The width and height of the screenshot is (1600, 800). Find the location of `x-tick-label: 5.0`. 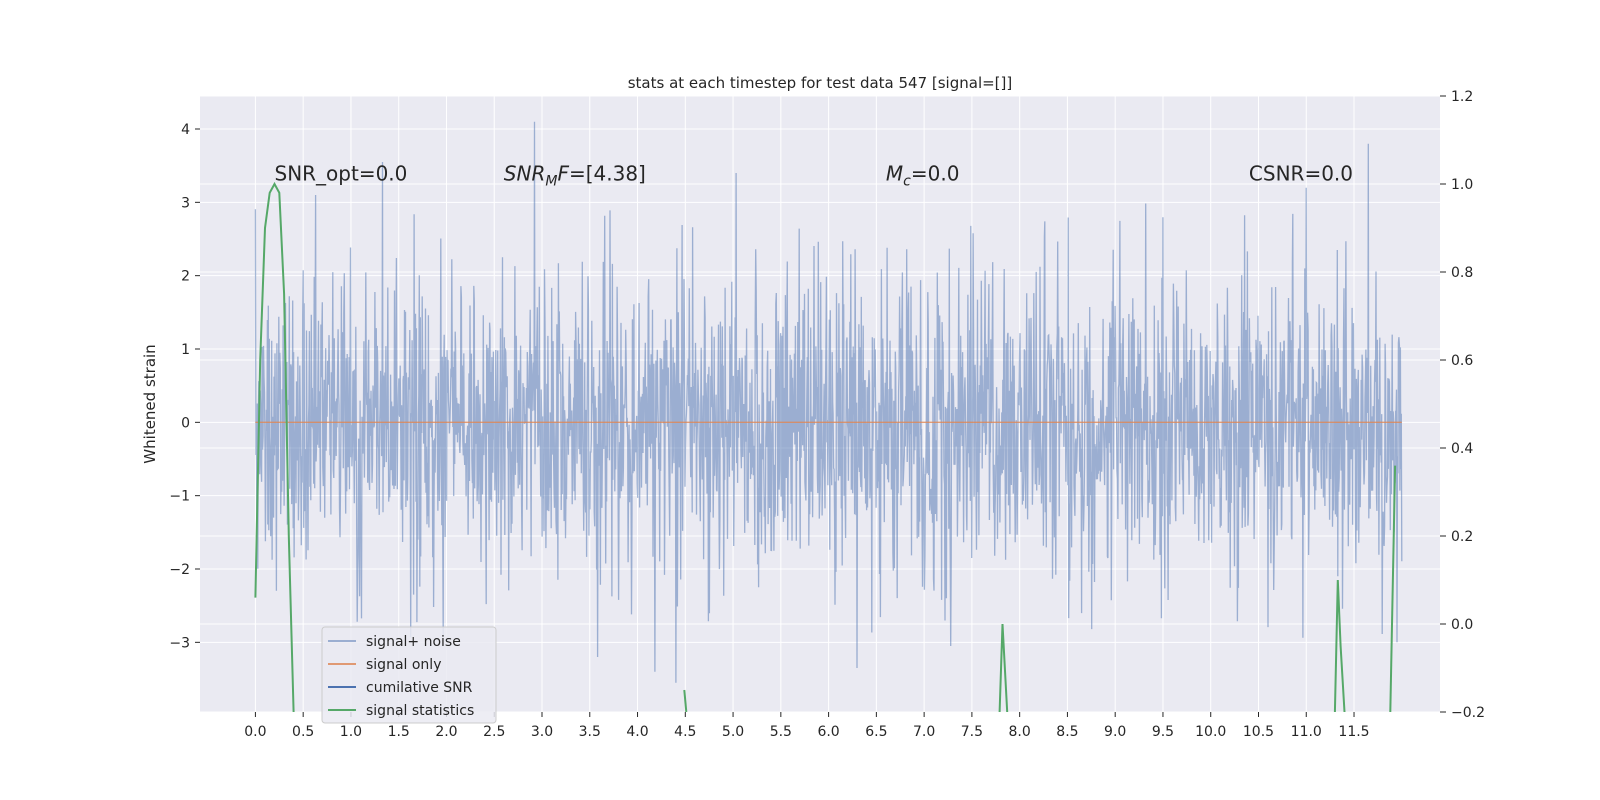

x-tick-label: 5.0 is located at coordinates (733, 732).